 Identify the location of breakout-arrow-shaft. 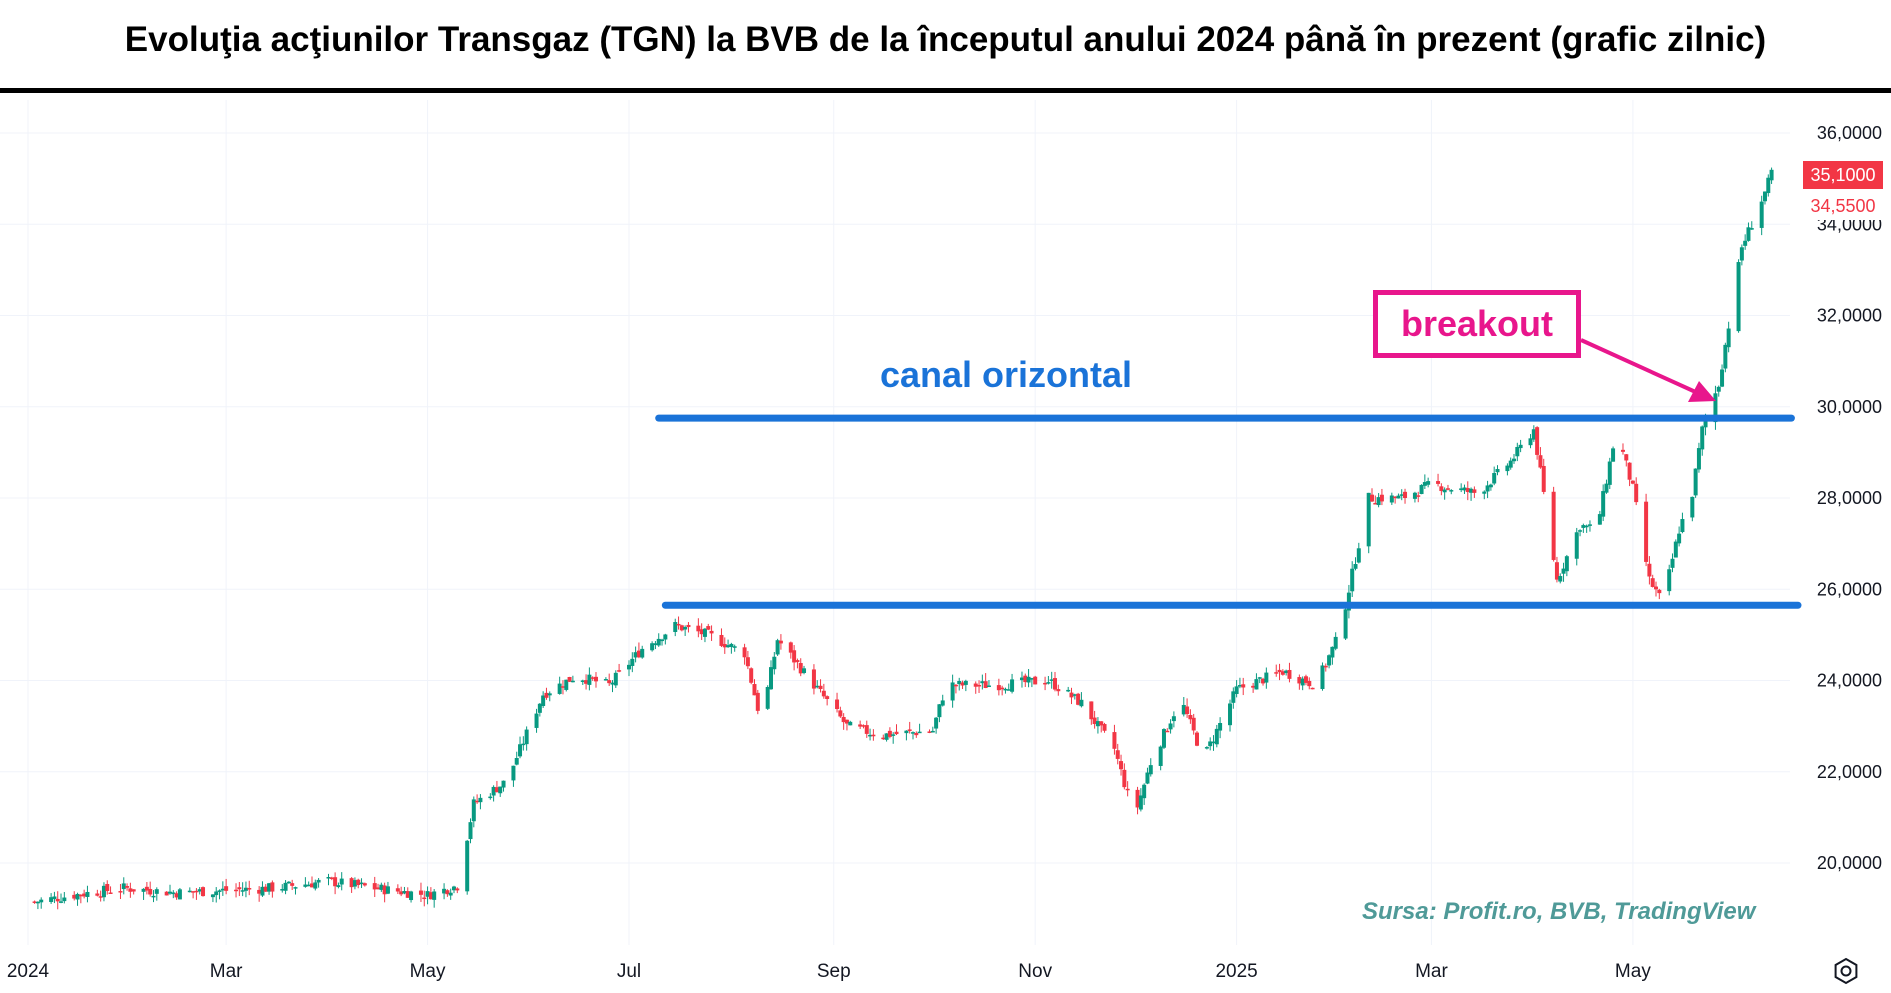
(1640, 367).